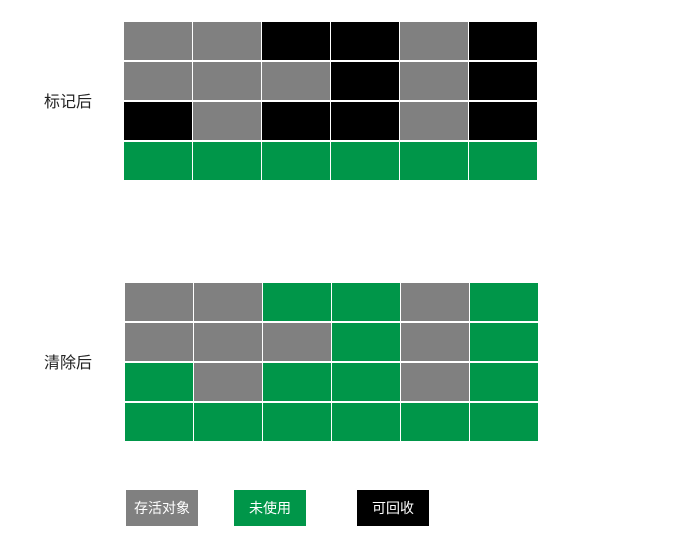 Image resolution: width=673 pixels, height=544 pixels. Describe the element at coordinates (393, 508) in the screenshot. I see `legend-reclaimable: 可回收` at that location.